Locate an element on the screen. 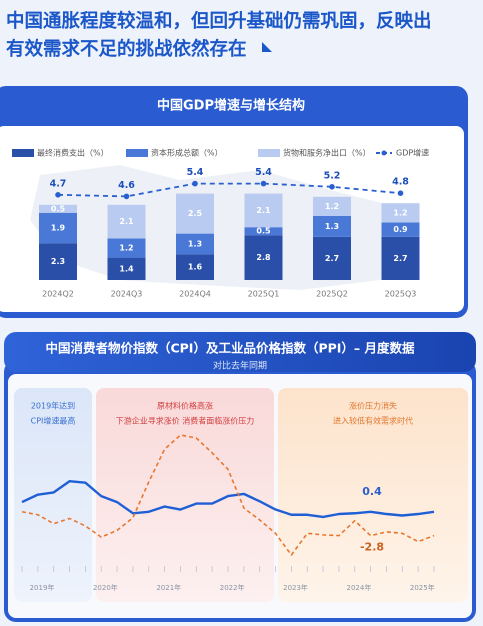 The height and width of the screenshot is (626, 483). x-tick-label: 2020年 is located at coordinates (105, 587).